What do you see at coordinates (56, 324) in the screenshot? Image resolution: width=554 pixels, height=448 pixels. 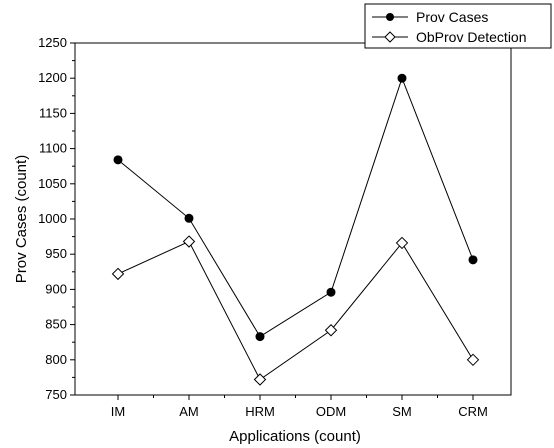 I see `y-tick-label: 850` at bounding box center [56, 324].